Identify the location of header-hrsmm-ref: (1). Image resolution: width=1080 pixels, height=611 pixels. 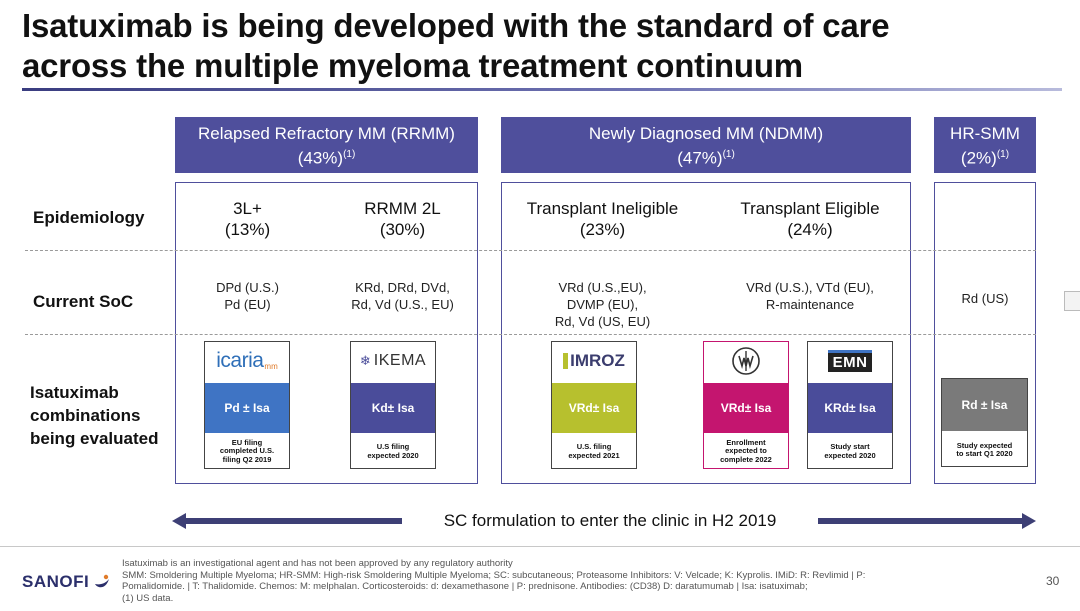
(1003, 154).